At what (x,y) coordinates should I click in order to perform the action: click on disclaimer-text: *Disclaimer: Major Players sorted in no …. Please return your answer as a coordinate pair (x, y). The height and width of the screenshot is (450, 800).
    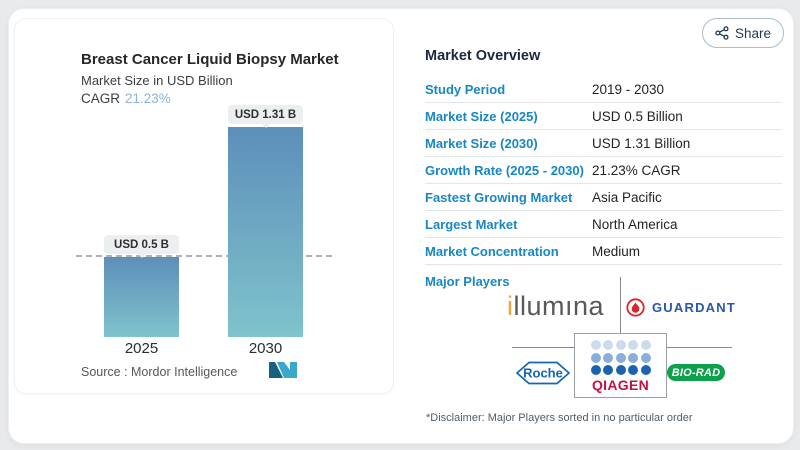
    Looking at the image, I should click on (559, 418).